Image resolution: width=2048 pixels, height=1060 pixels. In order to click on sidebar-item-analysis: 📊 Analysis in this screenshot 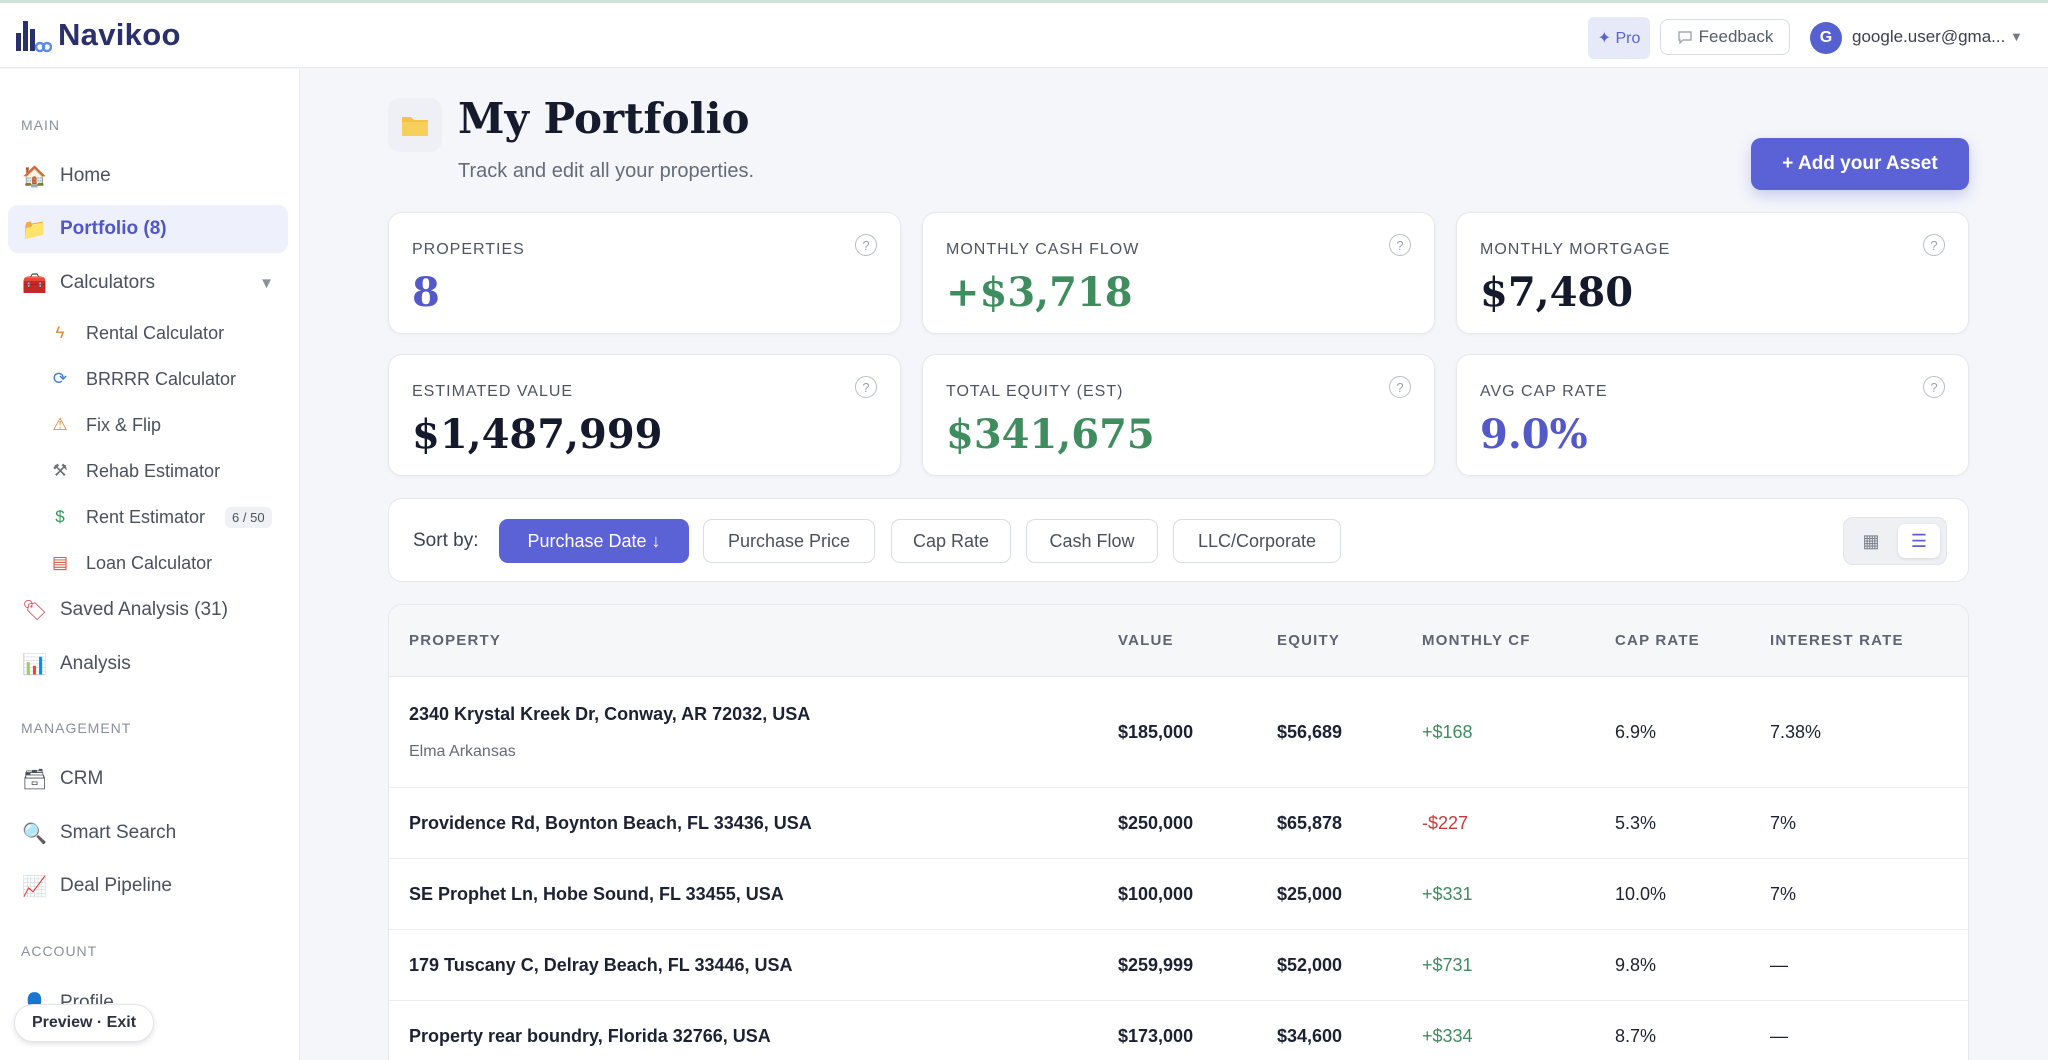, I will do `click(148, 664)`.